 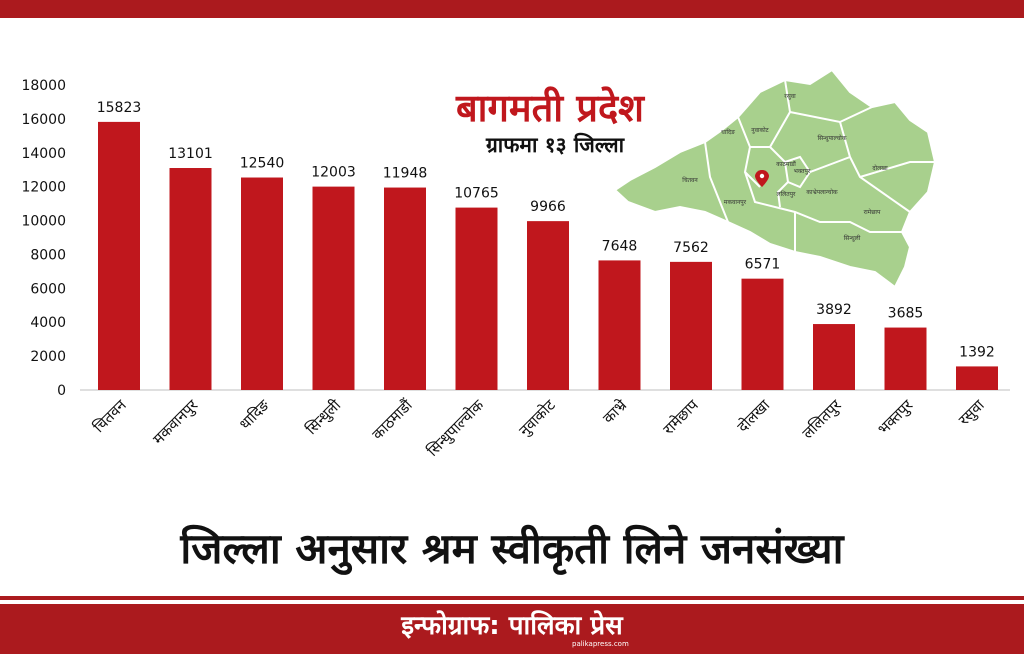 What do you see at coordinates (537, 418) in the screenshot?
I see `x-tick-label: नुवाकोट` at bounding box center [537, 418].